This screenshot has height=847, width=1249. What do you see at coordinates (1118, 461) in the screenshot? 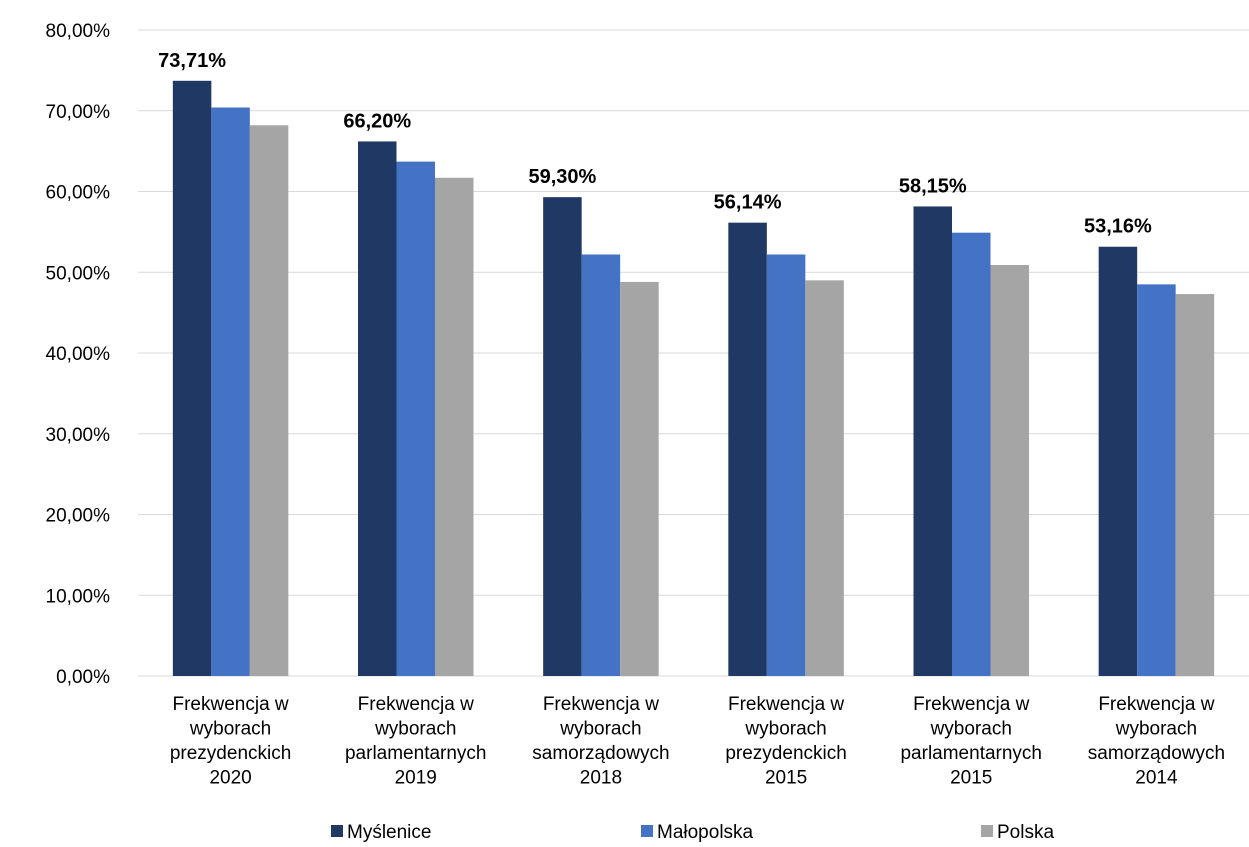
I see `bar-myślenice-5` at bounding box center [1118, 461].